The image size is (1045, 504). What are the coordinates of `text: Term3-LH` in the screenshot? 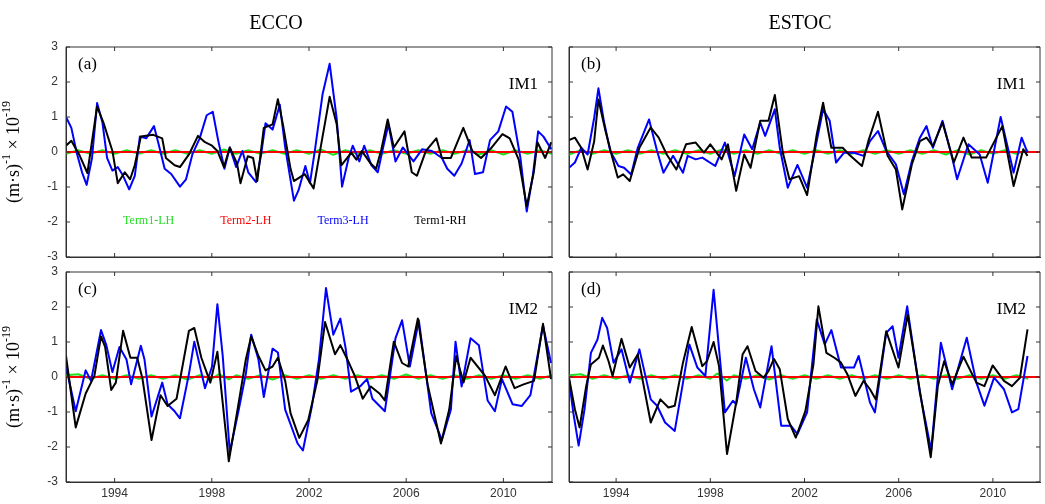 It's located at (343, 220).